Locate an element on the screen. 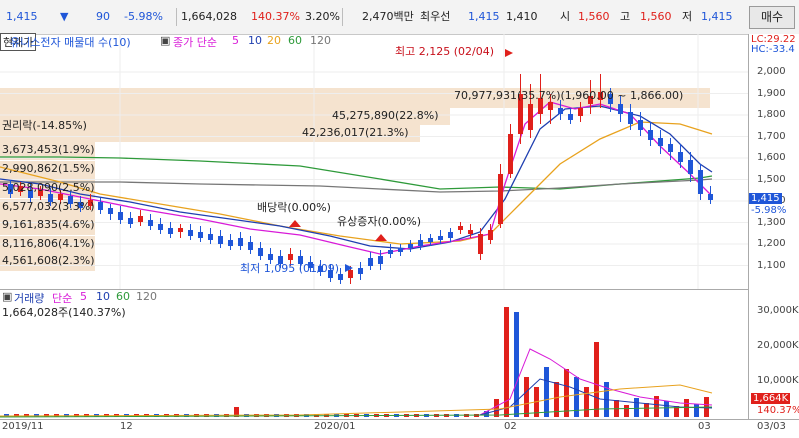 The height and width of the screenshot is (438, 799). low-label: 저 is located at coordinates (687, 16).